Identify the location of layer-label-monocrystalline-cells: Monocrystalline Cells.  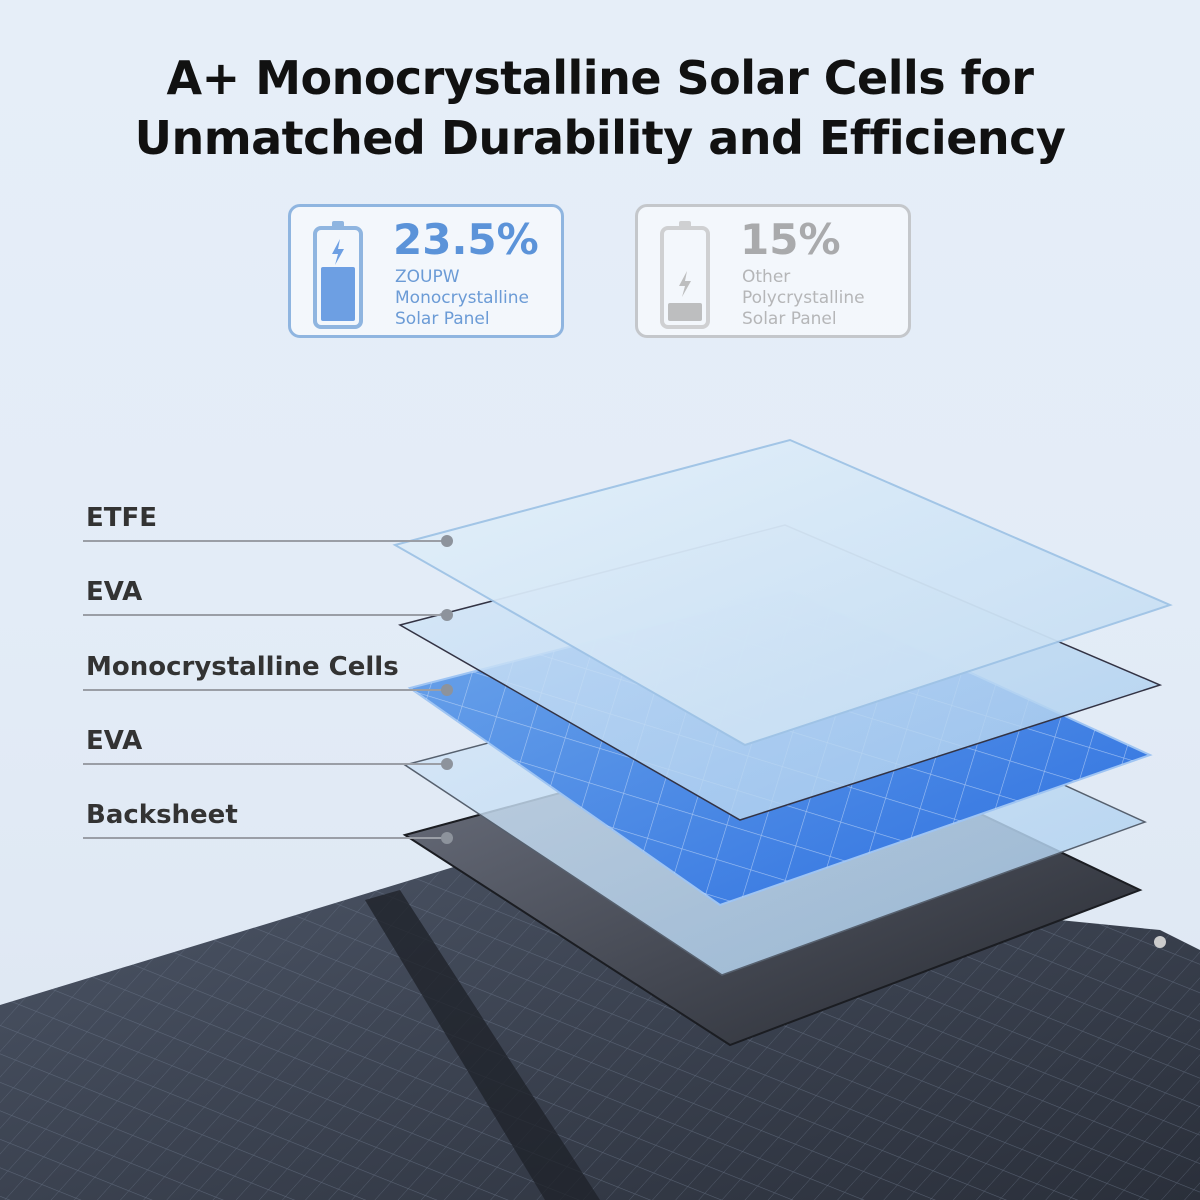
(242, 667).